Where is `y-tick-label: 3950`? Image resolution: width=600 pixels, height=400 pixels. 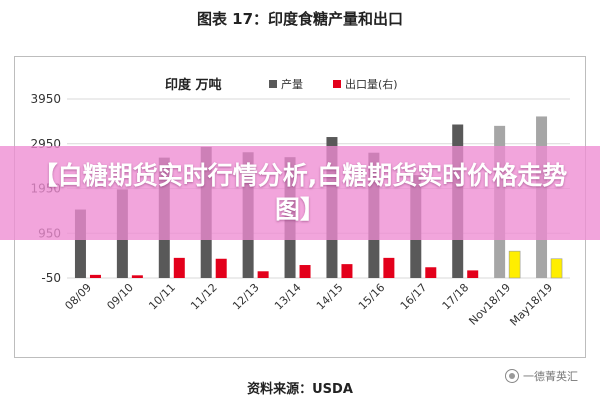
y-tick-label: 3950 is located at coordinates (45, 99).